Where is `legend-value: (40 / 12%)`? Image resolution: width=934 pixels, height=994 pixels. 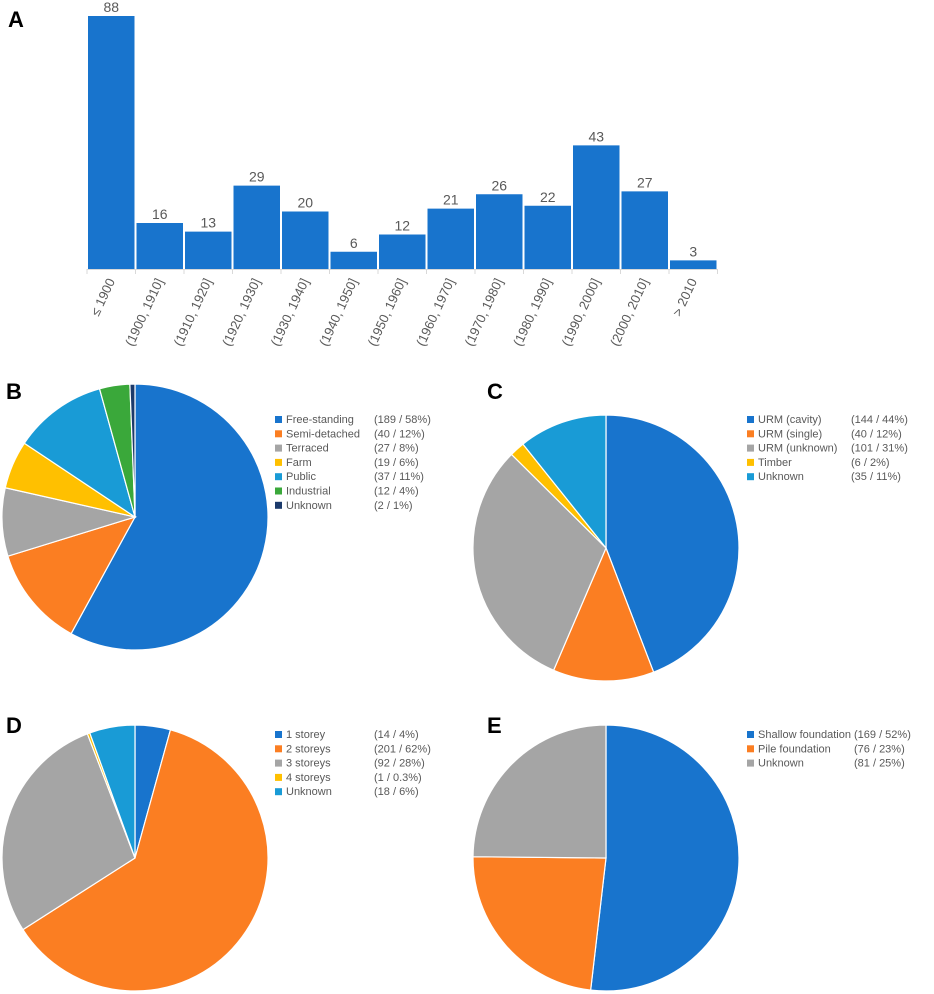
legend-value: (40 / 12%) is located at coordinates (876, 434).